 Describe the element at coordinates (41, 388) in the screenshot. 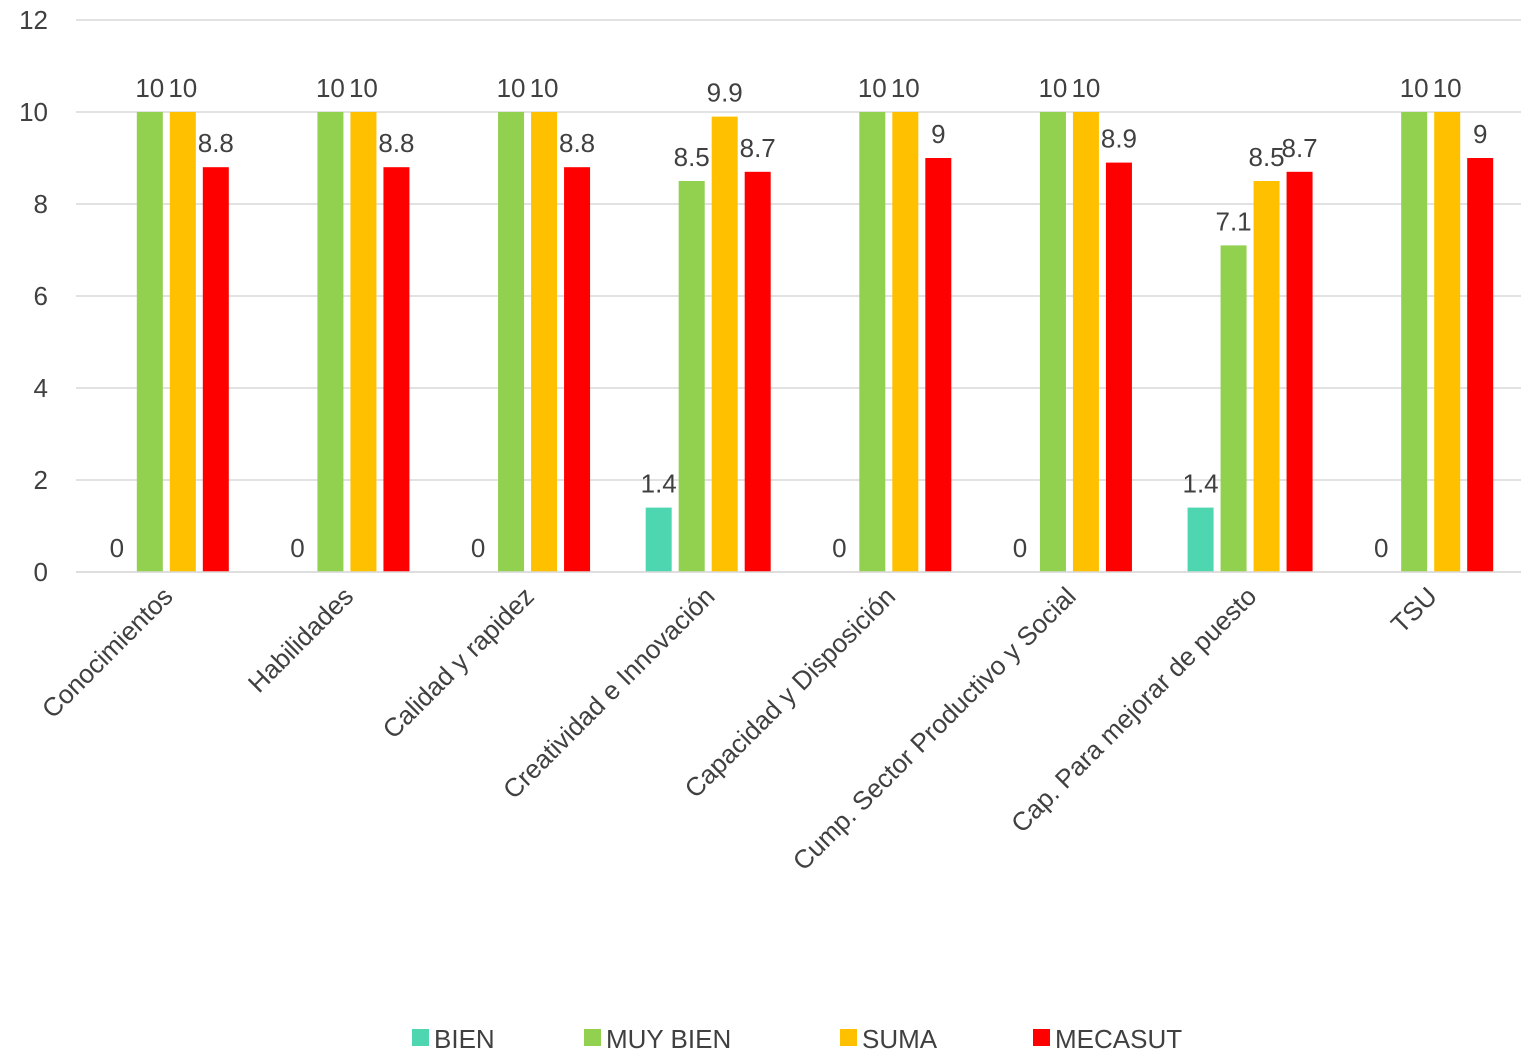

I see `y-tick-label: 4` at that location.